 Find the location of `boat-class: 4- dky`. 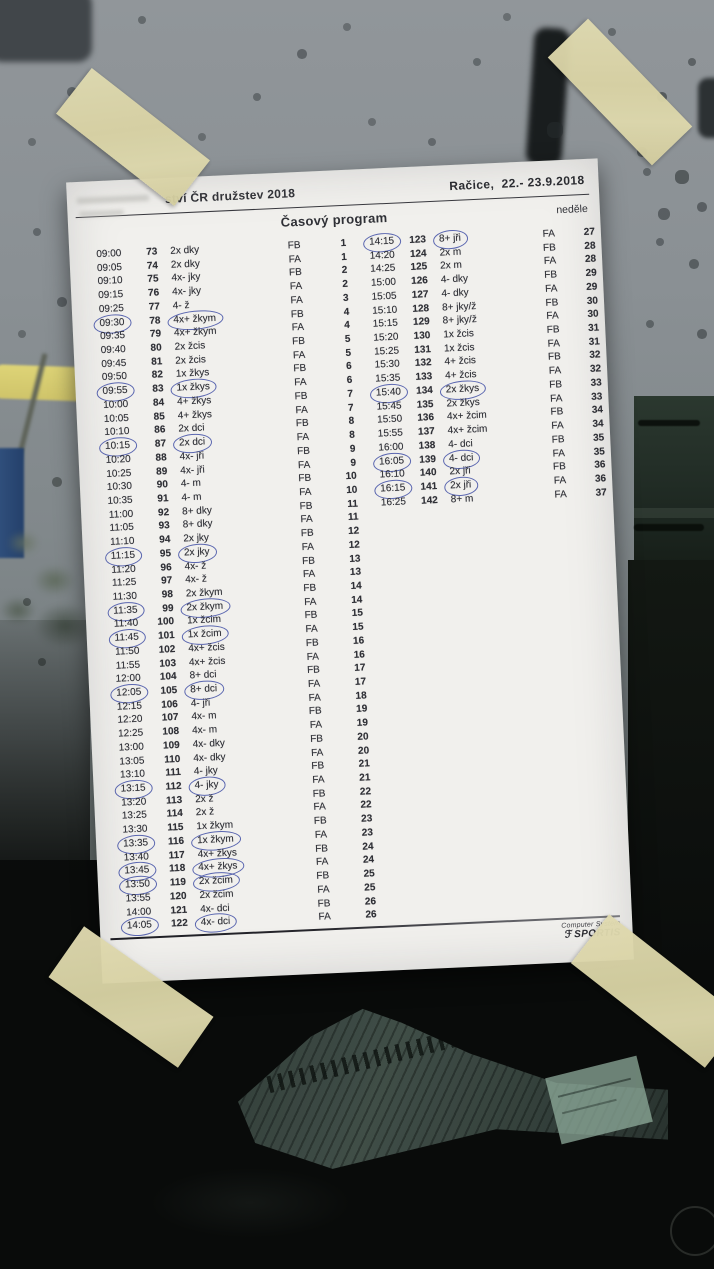

boat-class: 4- dky is located at coordinates (455, 293).